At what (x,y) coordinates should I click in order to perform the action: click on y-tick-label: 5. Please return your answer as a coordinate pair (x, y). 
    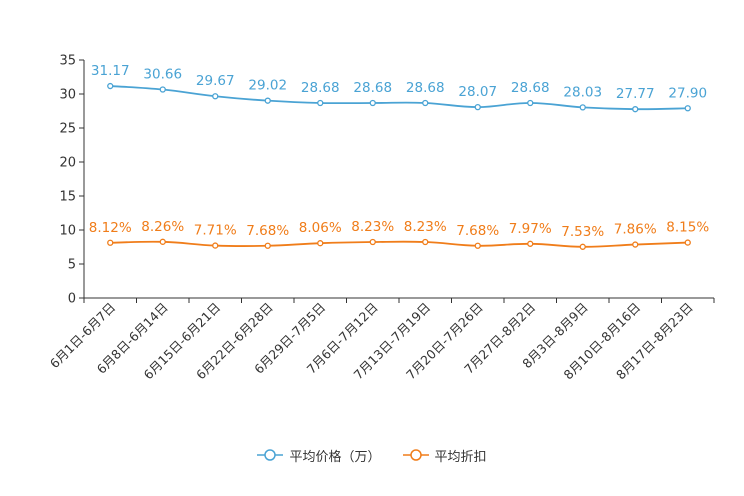
    Looking at the image, I should click on (72, 265).